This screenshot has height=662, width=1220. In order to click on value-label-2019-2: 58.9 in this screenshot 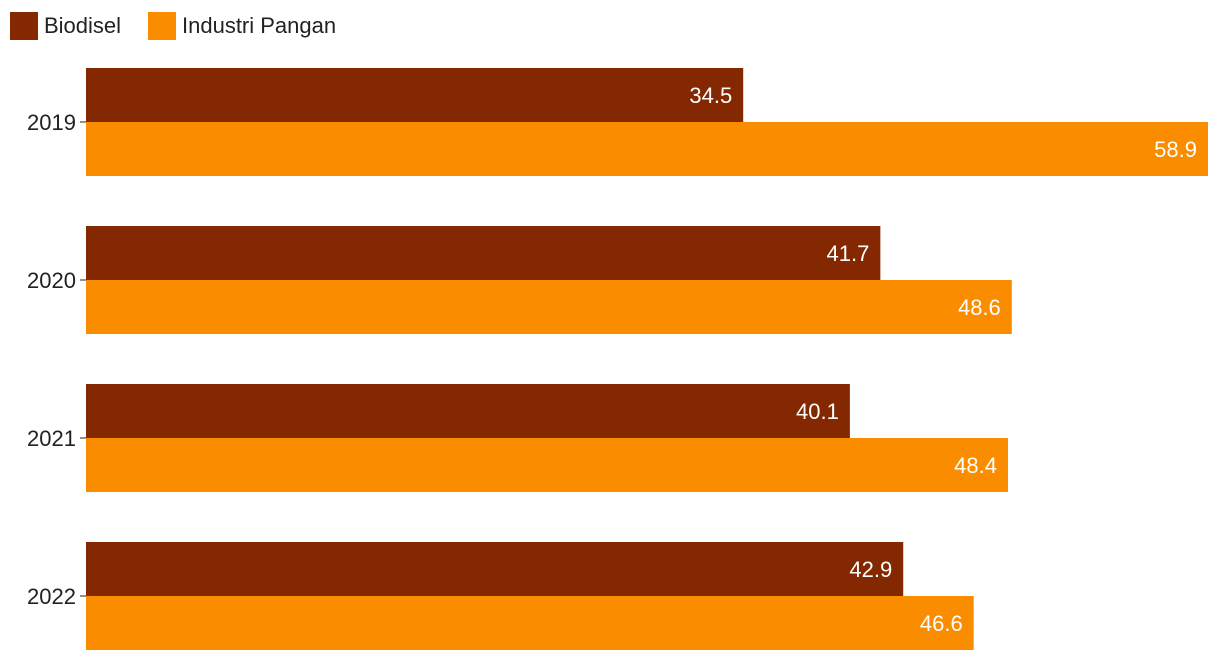, I will do `click(1175, 149)`.